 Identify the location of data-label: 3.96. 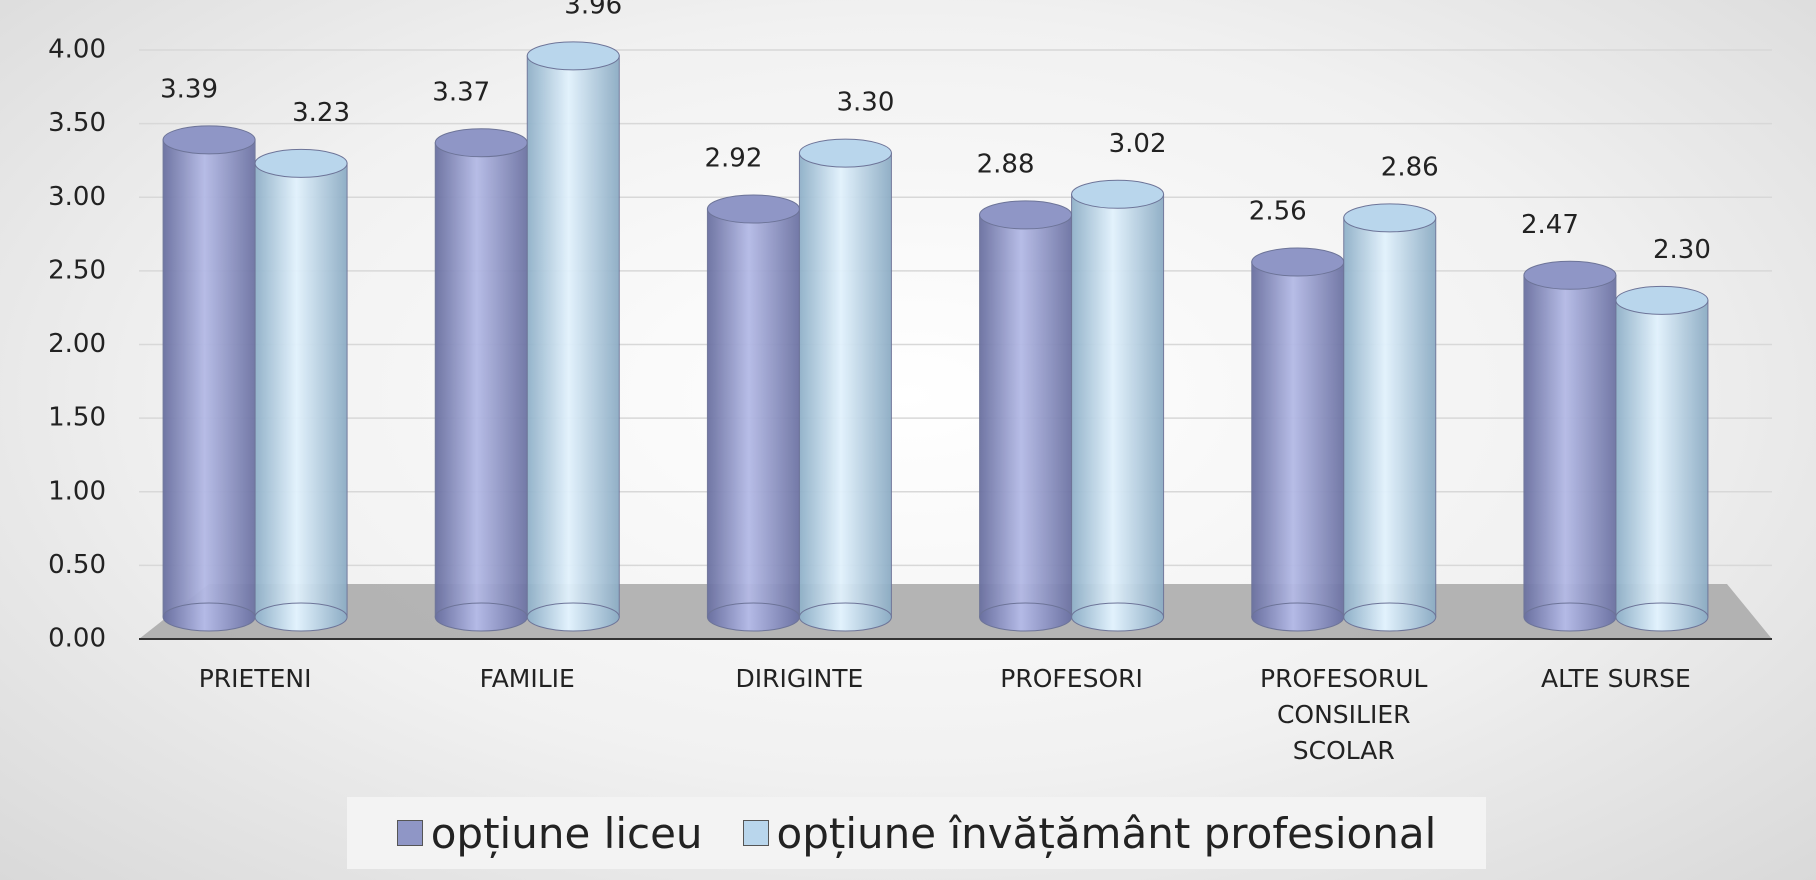
(593, 10).